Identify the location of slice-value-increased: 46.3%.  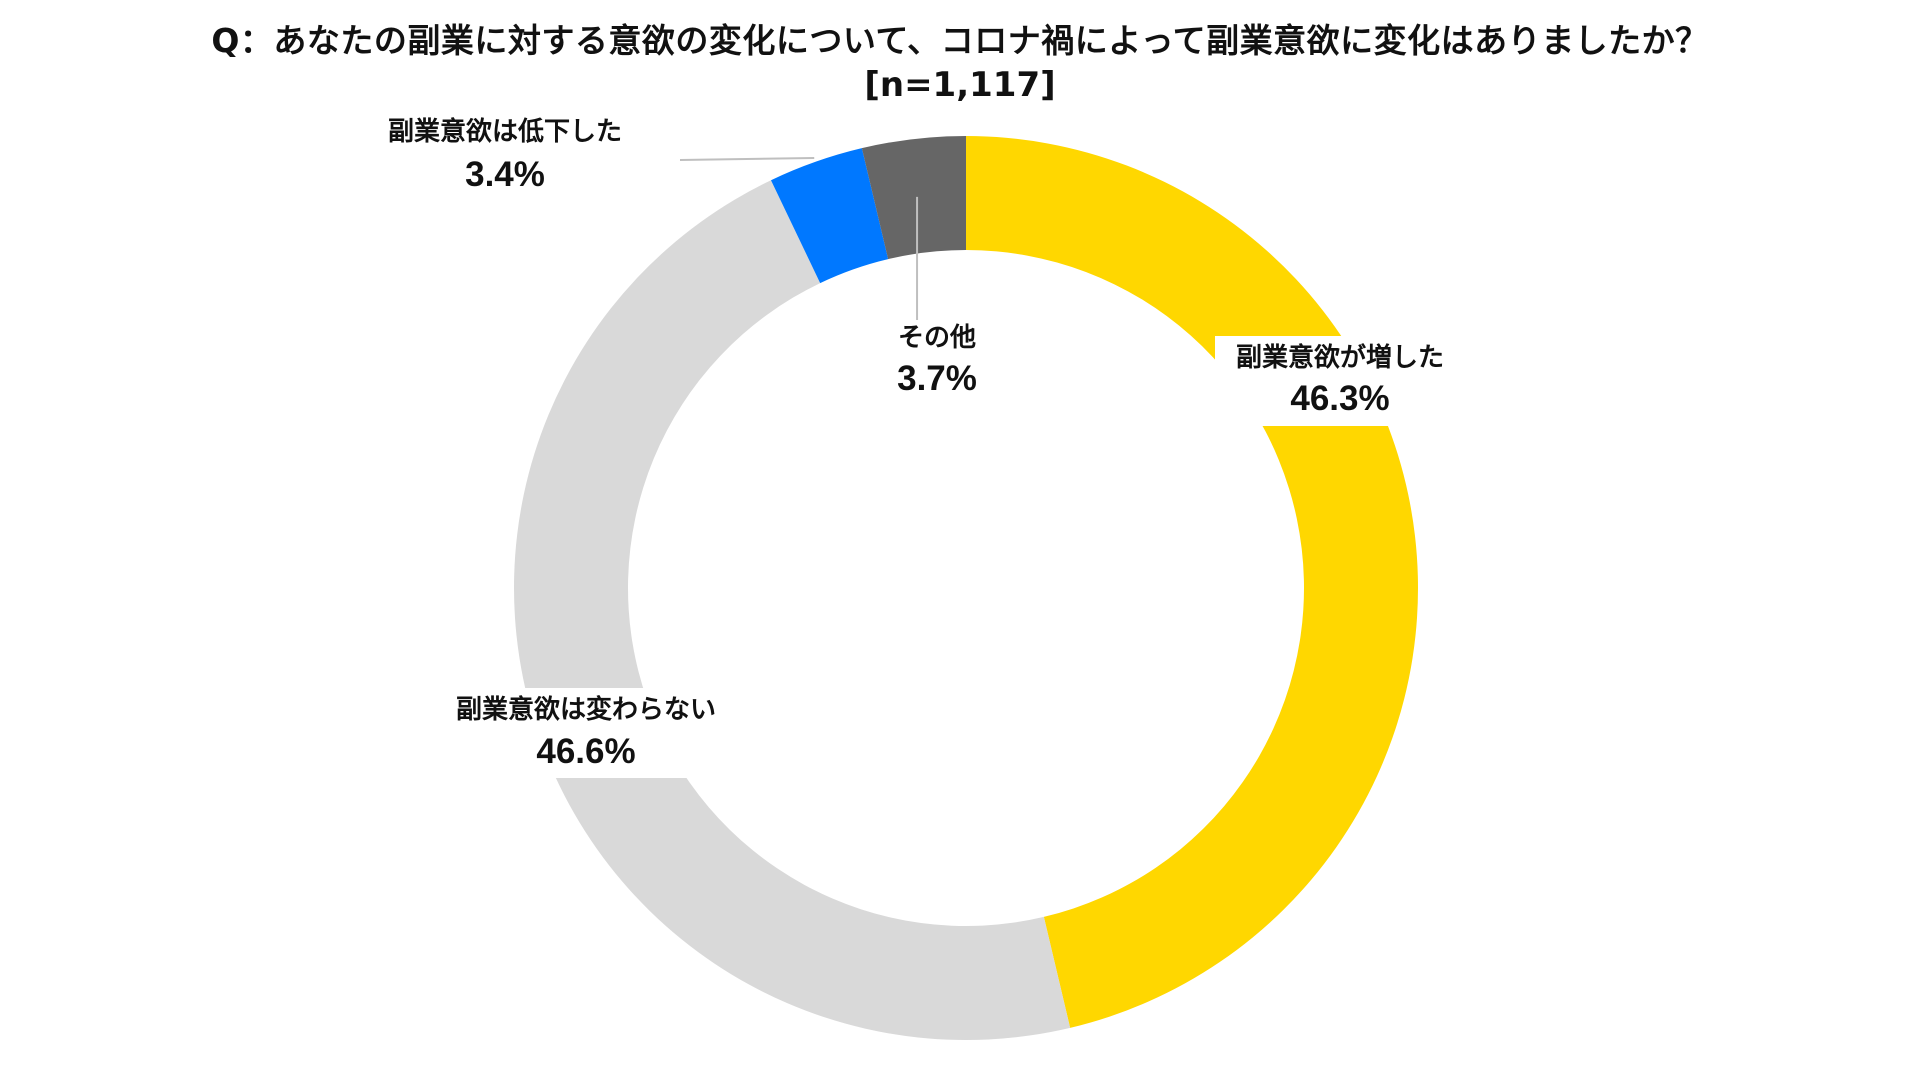
(1339, 398).